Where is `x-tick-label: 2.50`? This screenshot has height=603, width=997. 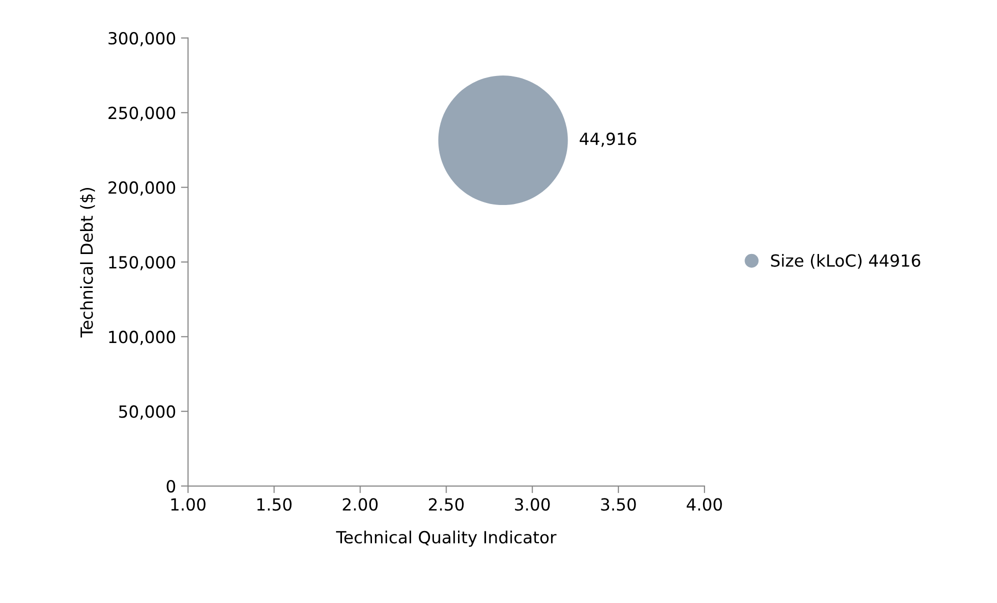 x-tick-label: 2.50 is located at coordinates (446, 504).